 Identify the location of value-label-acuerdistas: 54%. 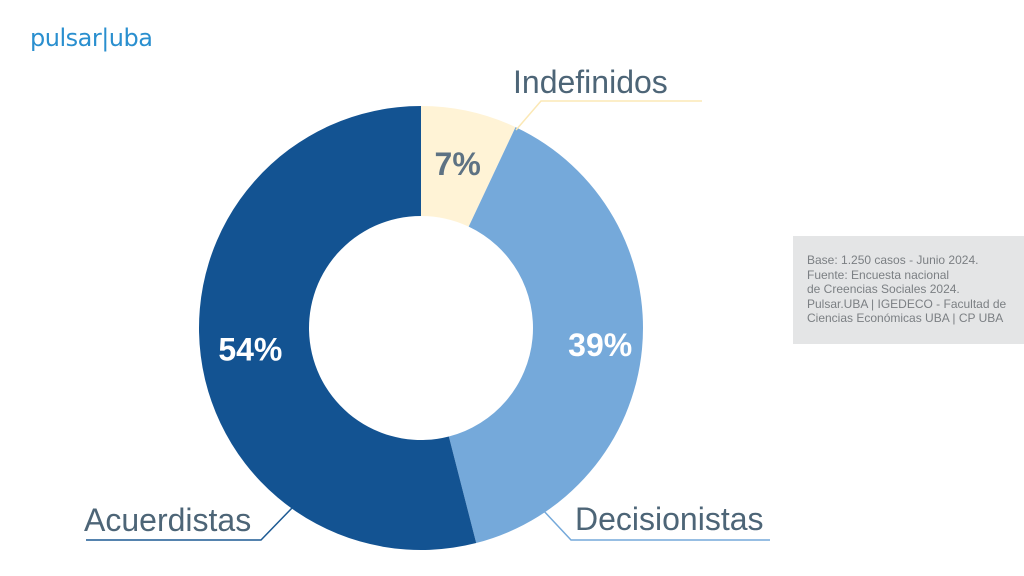
(250, 350).